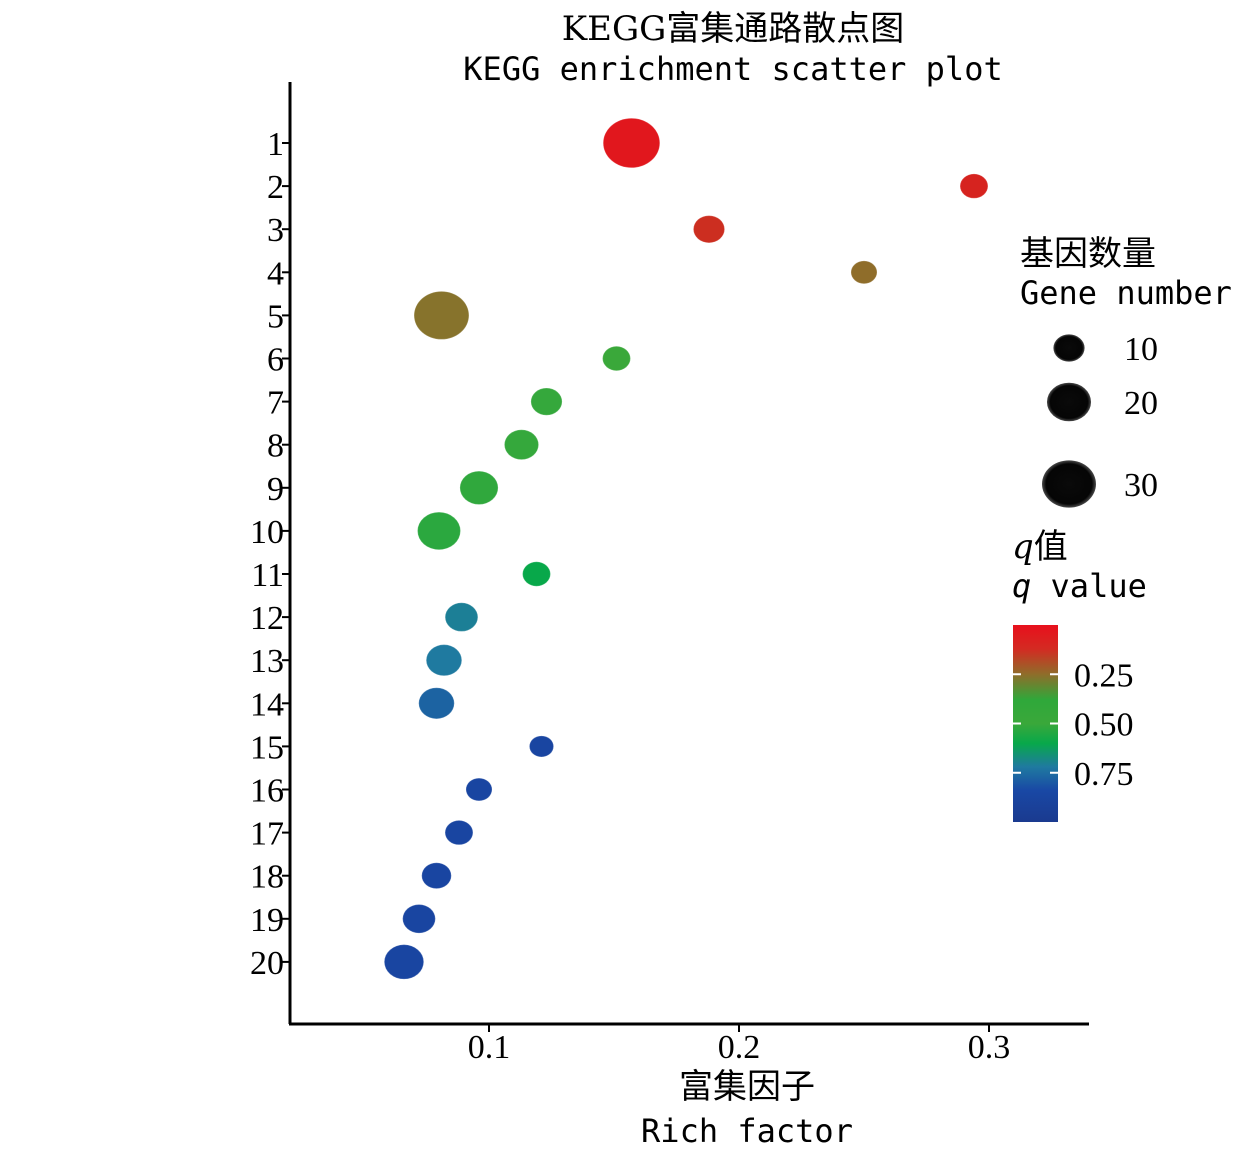 This screenshot has width=1252, height=1152. I want to click on y-tick-label: 4, so click(275, 273).